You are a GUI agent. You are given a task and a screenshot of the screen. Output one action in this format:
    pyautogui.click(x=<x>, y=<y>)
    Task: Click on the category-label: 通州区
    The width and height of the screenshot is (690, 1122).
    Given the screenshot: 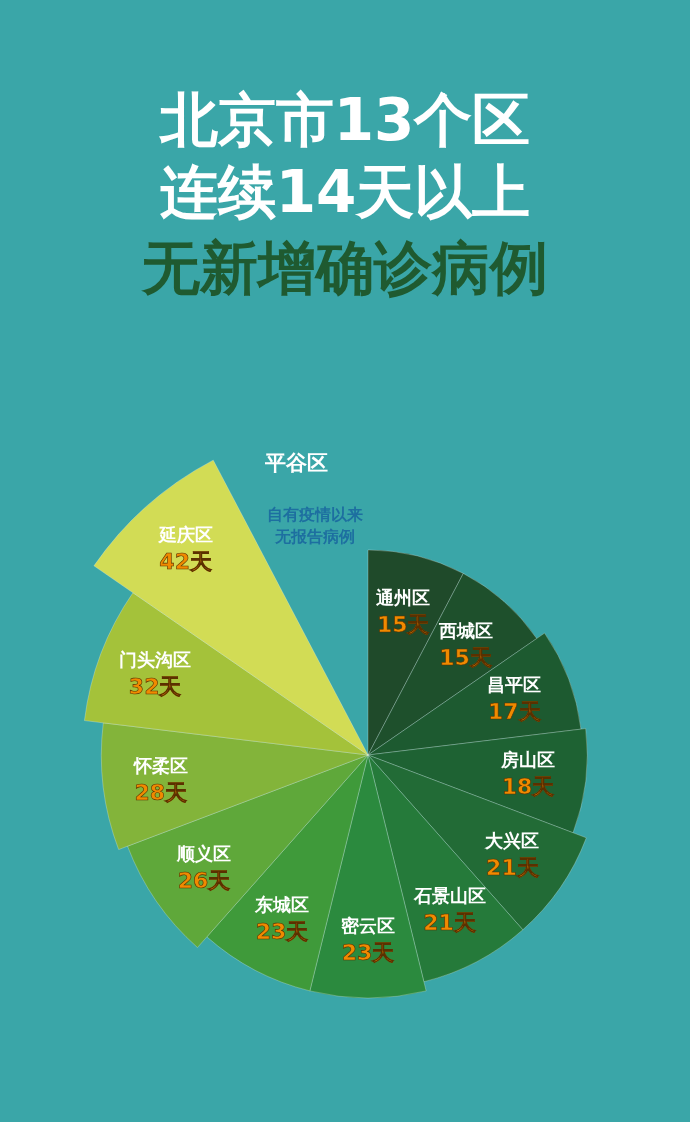 What is the action you would take?
    pyautogui.click(x=403, y=598)
    